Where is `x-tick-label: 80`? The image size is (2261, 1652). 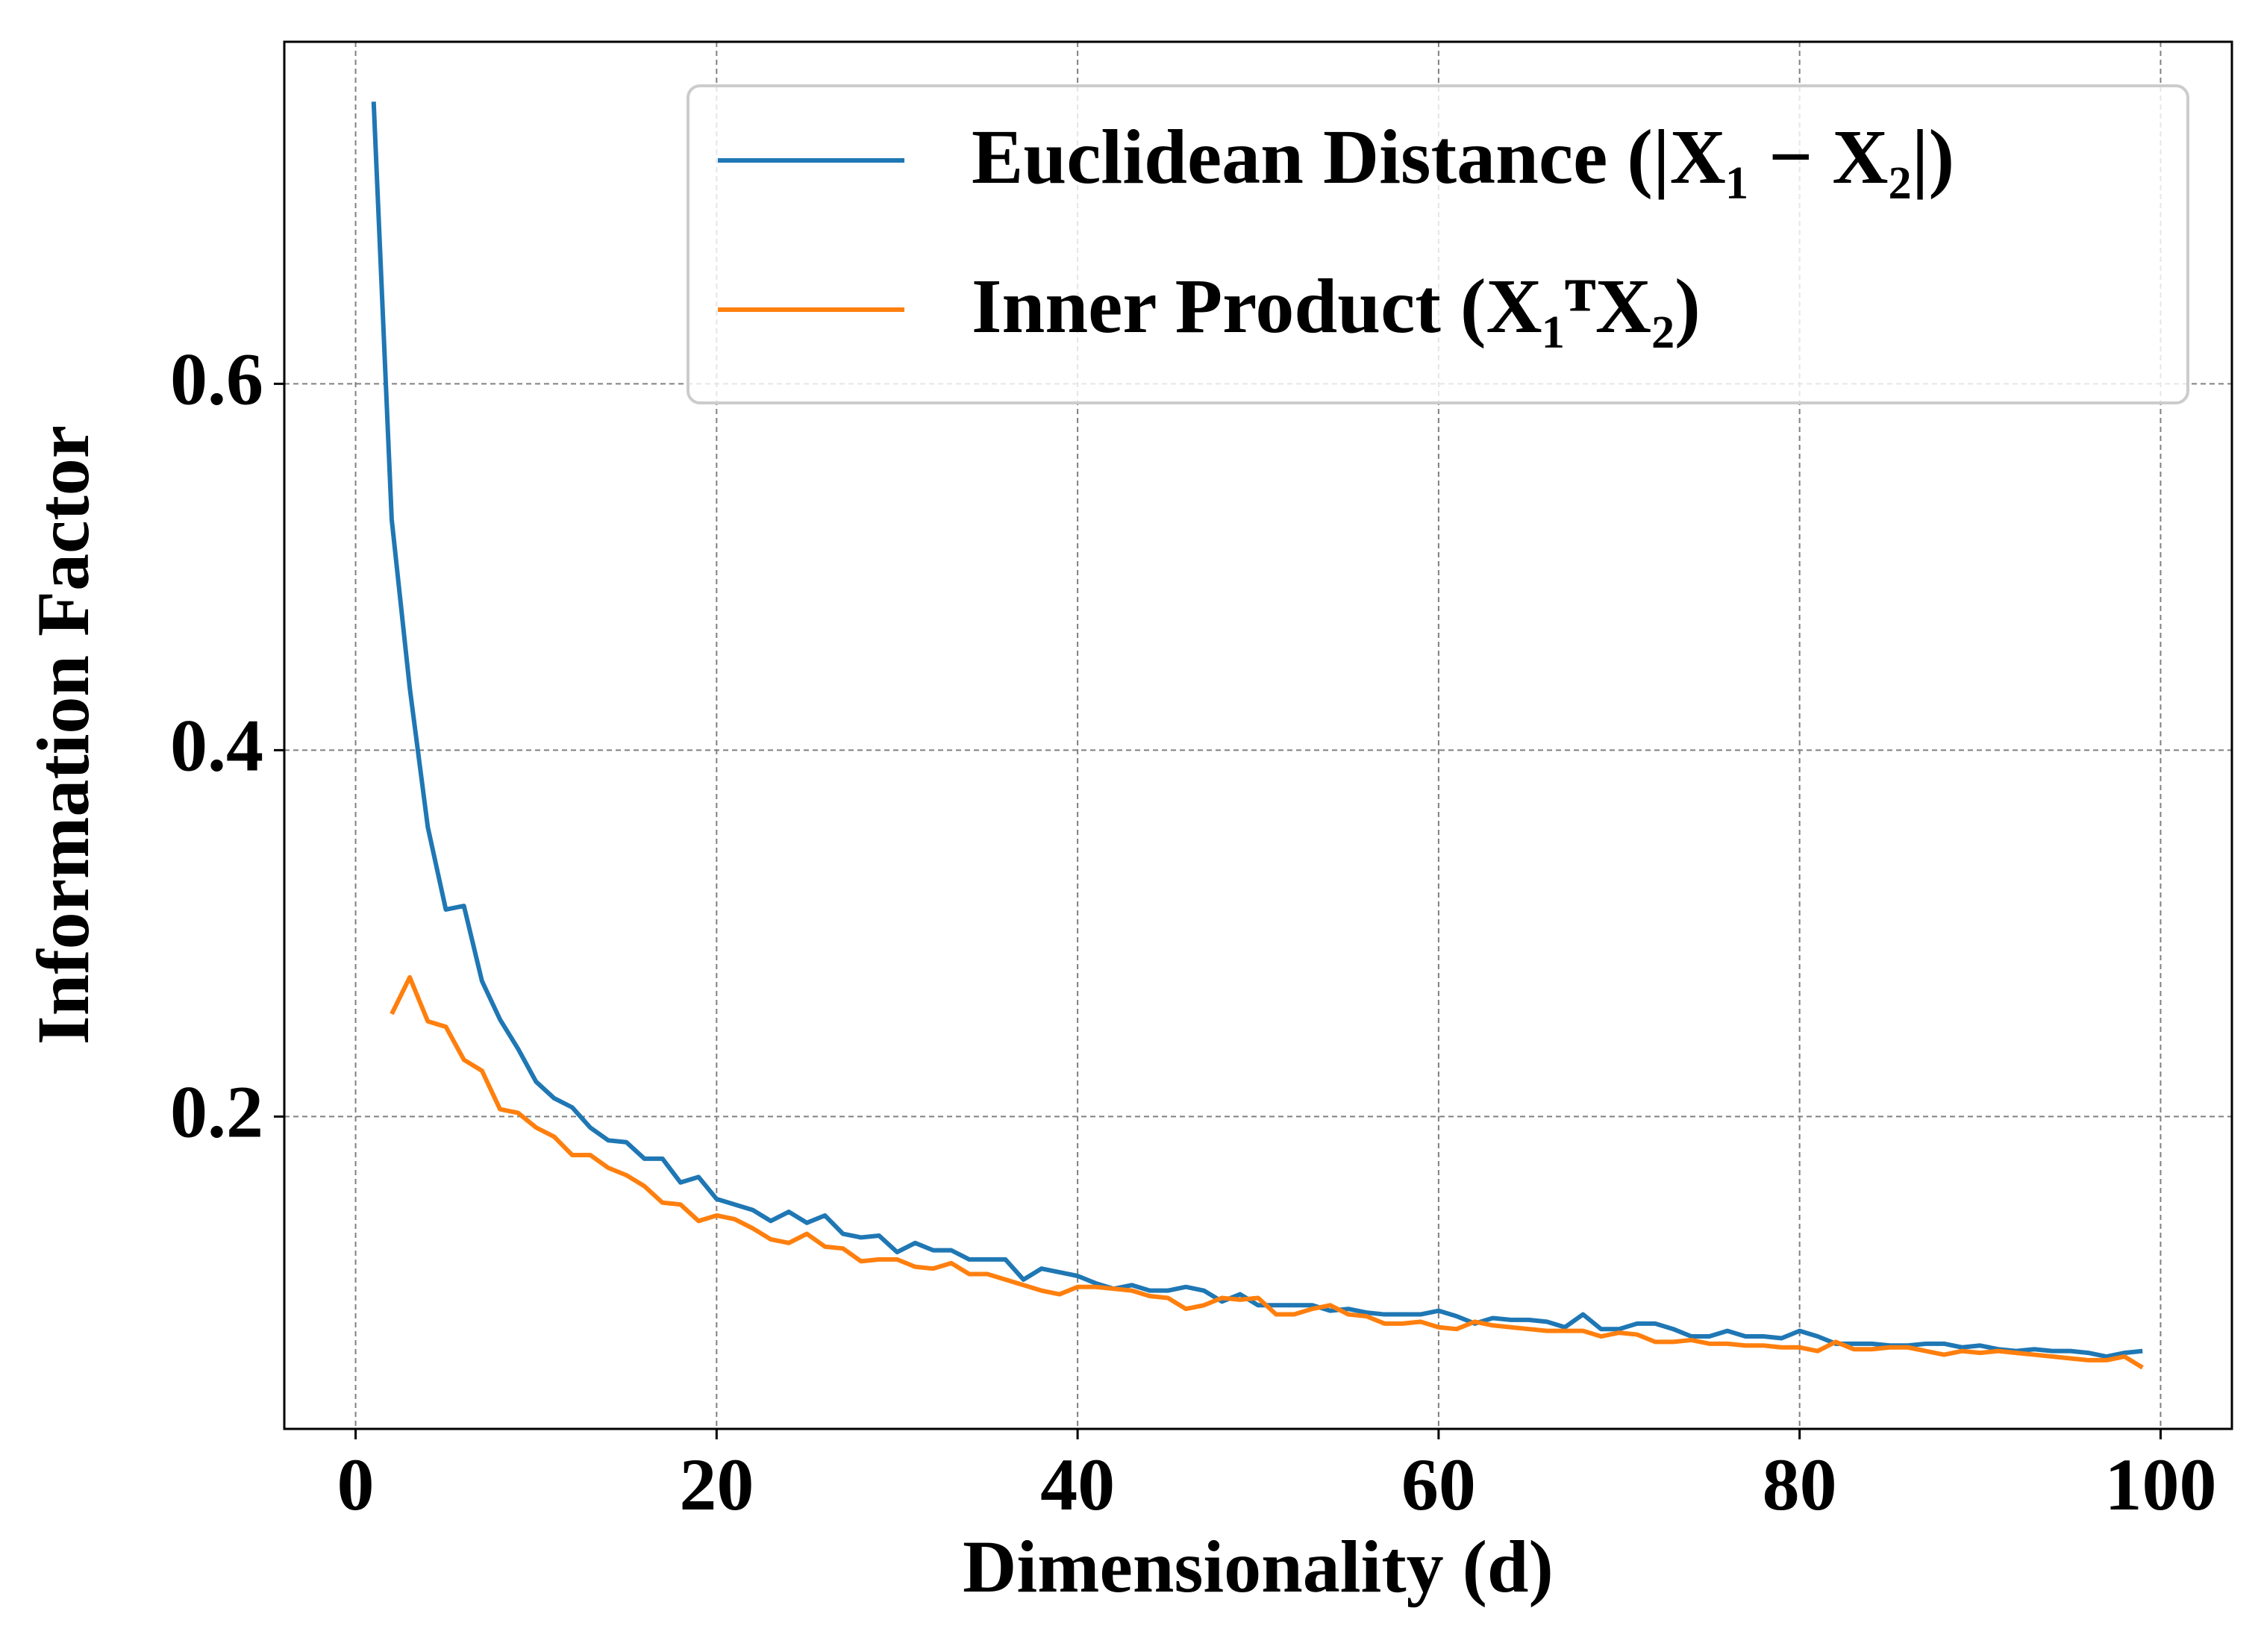 x-tick-label: 80 is located at coordinates (1800, 1484).